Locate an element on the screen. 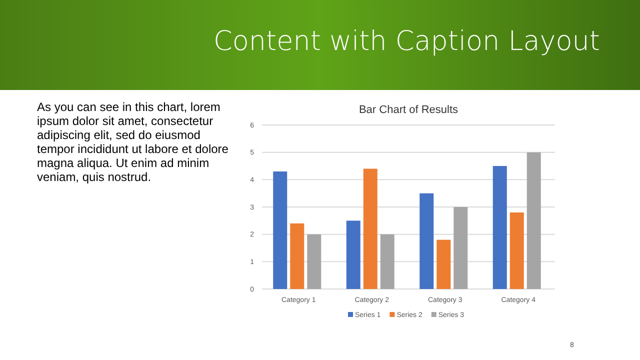 The width and height of the screenshot is (640, 360). text: Content with Caption Layout is located at coordinates (407, 41).